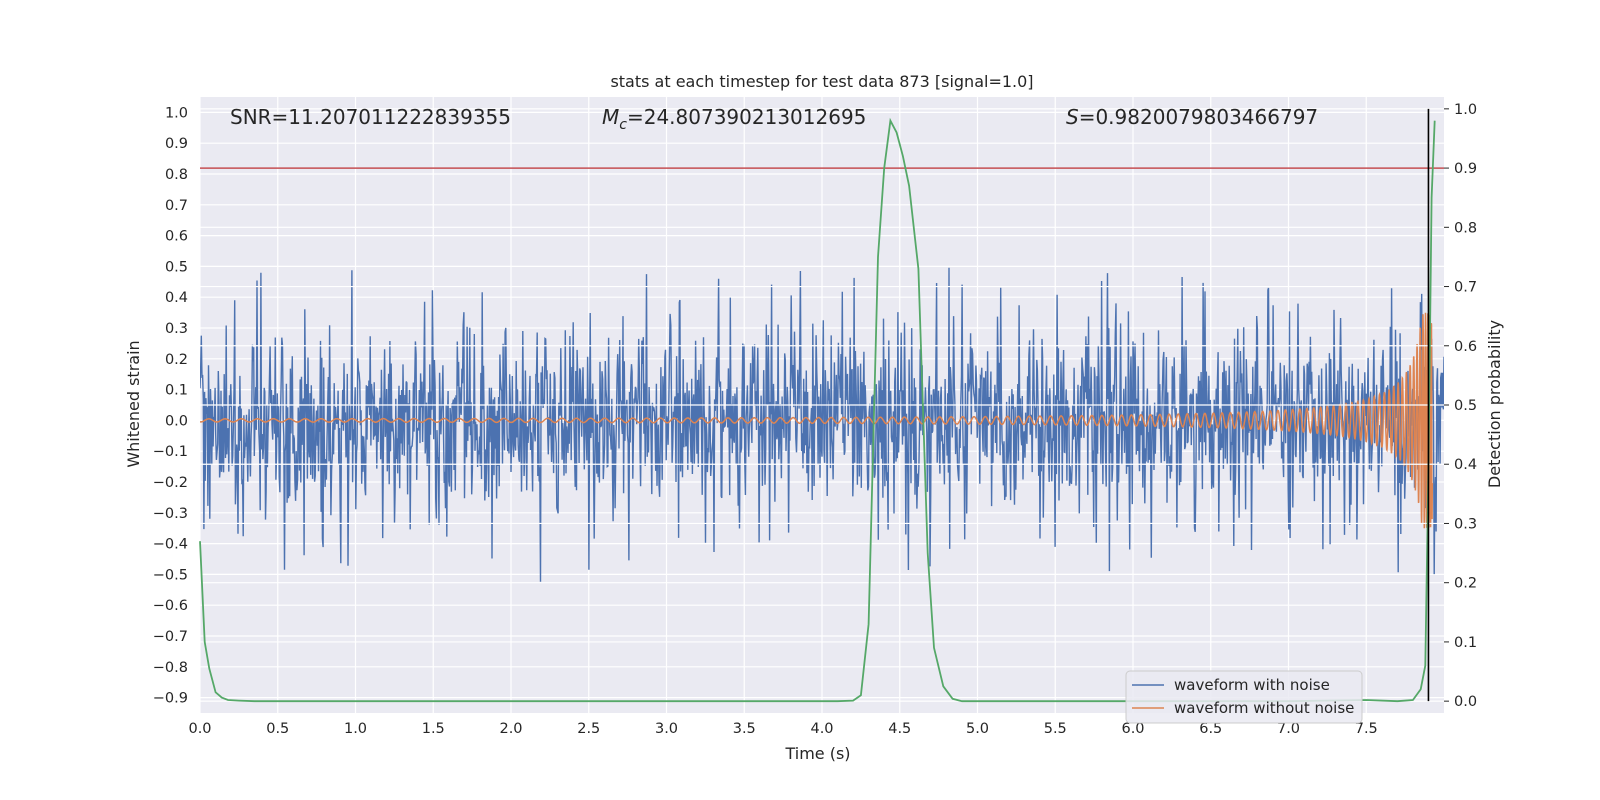  I want to click on y-tick-label: 0.7, so click(176, 206).